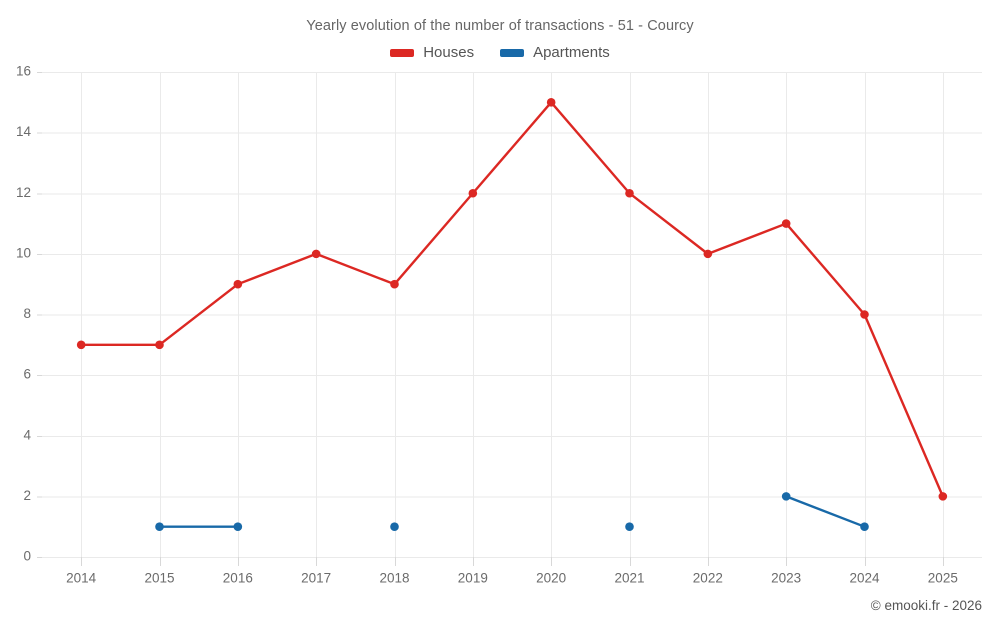 The height and width of the screenshot is (625, 1000). Describe the element at coordinates (449, 52) in the screenshot. I see `legend-label-houses: Houses` at that location.